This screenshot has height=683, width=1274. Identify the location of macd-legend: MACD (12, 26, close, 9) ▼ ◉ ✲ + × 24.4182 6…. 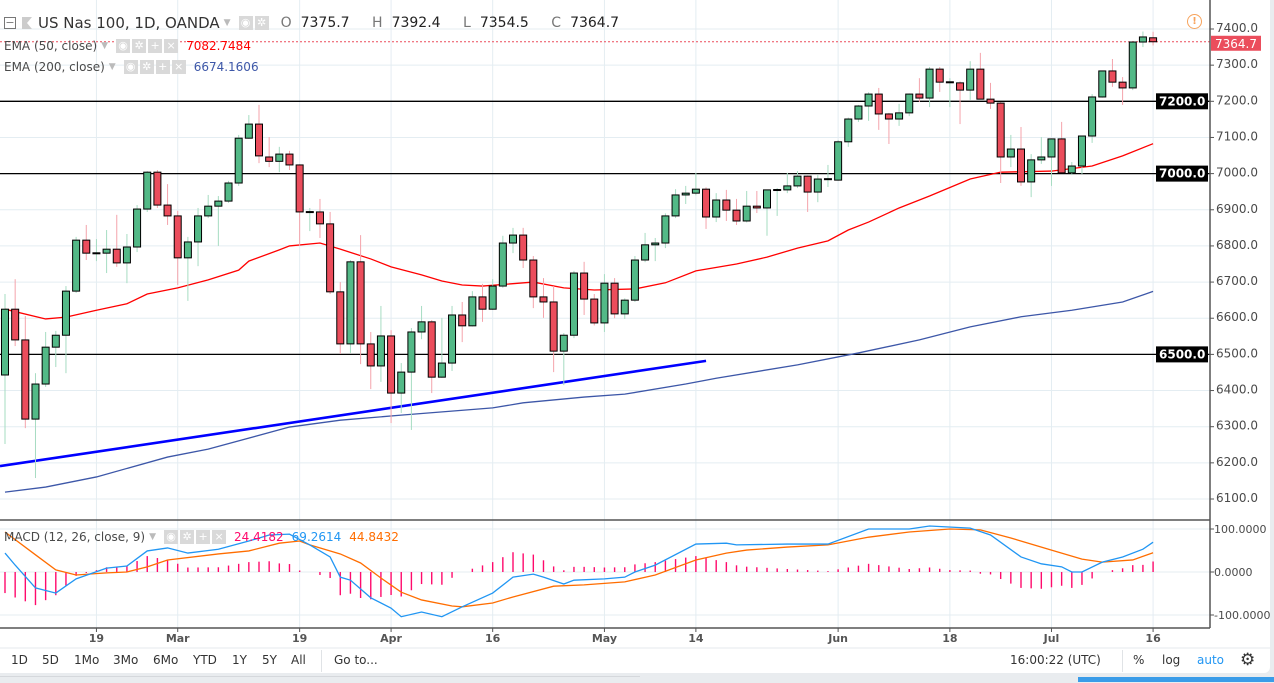
(201, 537).